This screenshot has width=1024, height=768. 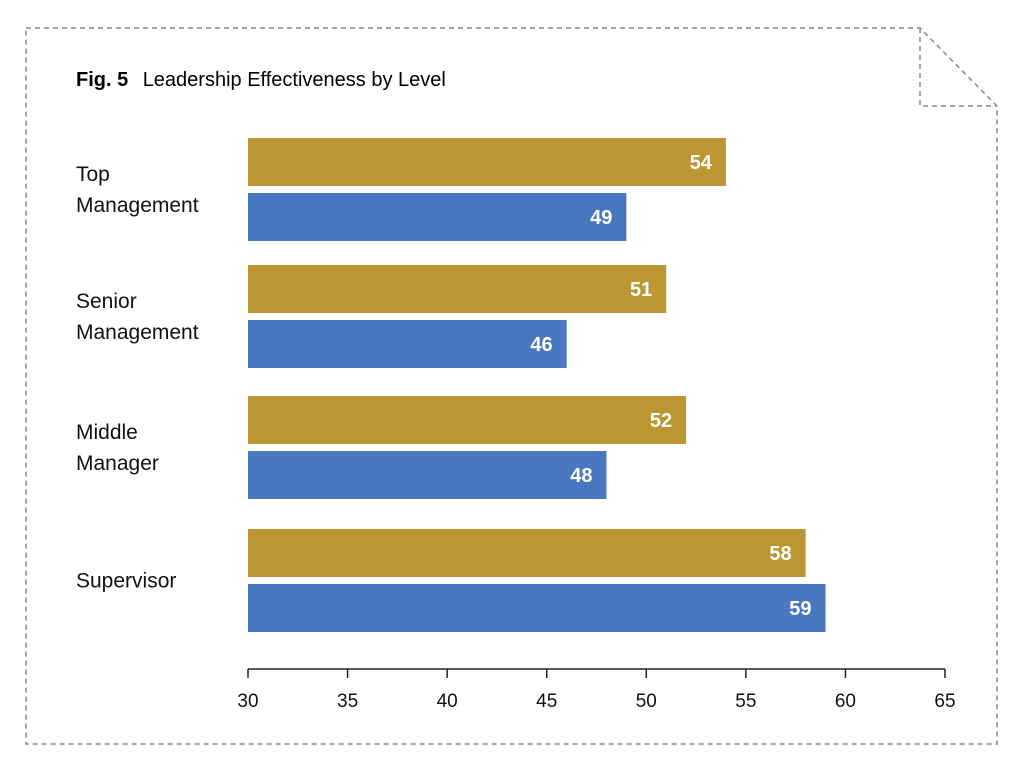 What do you see at coordinates (107, 432) in the screenshot?
I see `category-label-line: Middle` at bounding box center [107, 432].